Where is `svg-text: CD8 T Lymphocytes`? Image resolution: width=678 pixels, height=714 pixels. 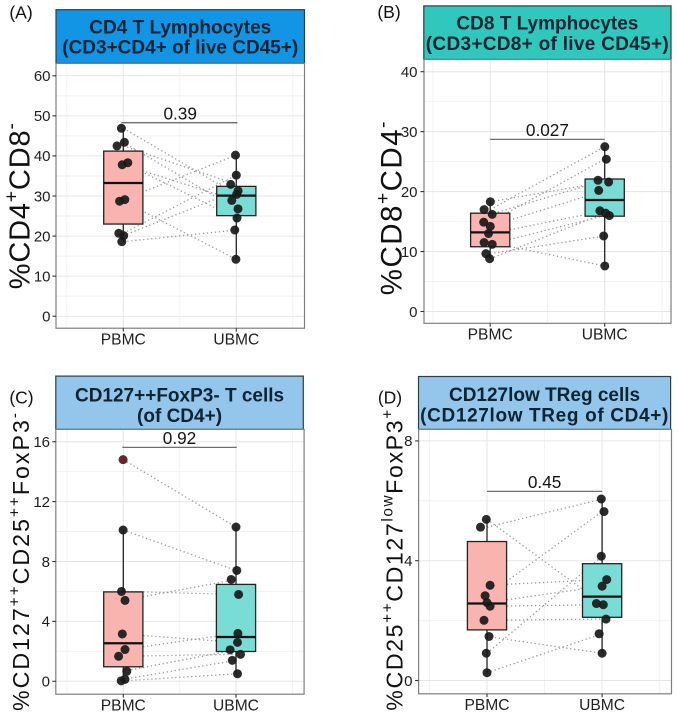 svg-text: CD8 T Lymphocytes is located at coordinates (547, 24).